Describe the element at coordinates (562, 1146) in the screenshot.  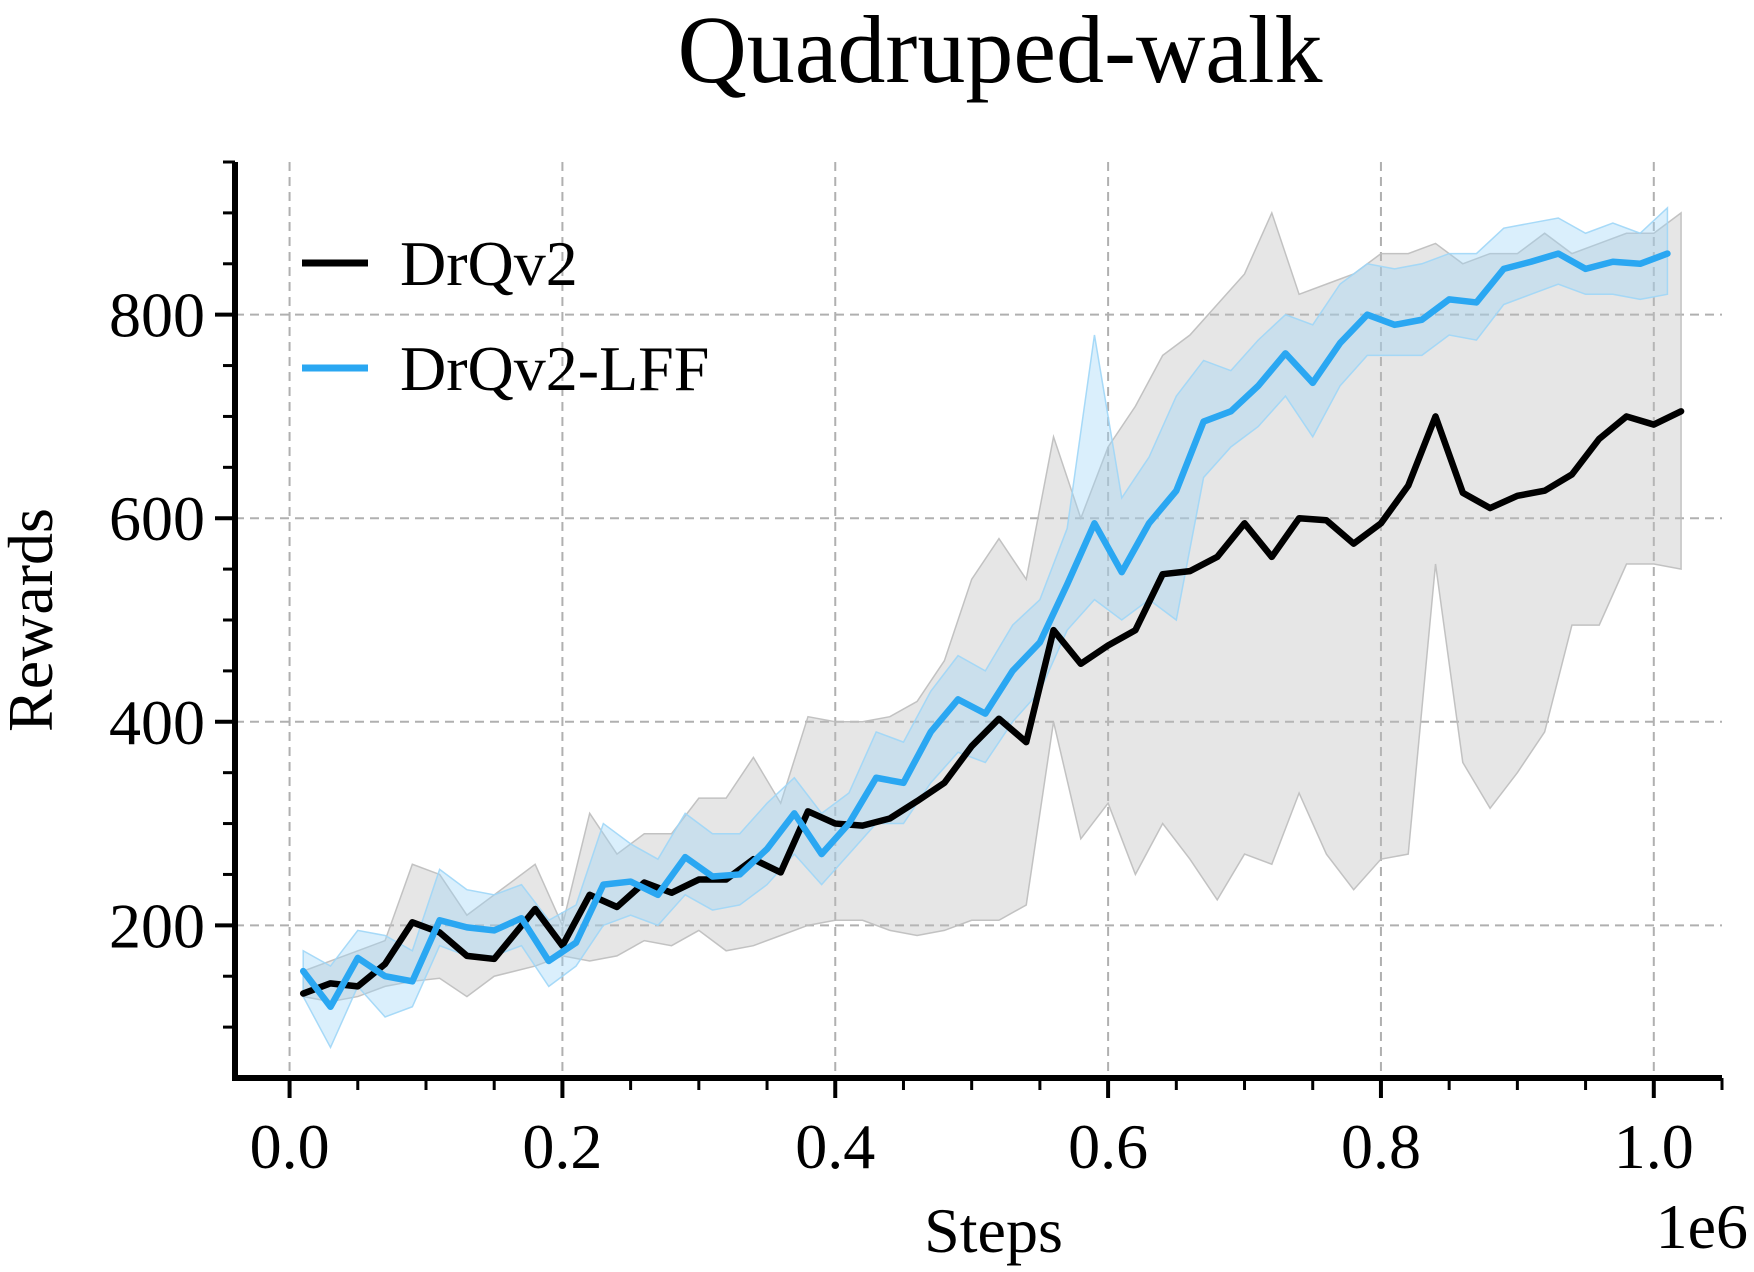
I see `x-tick-label: 0.2` at that location.